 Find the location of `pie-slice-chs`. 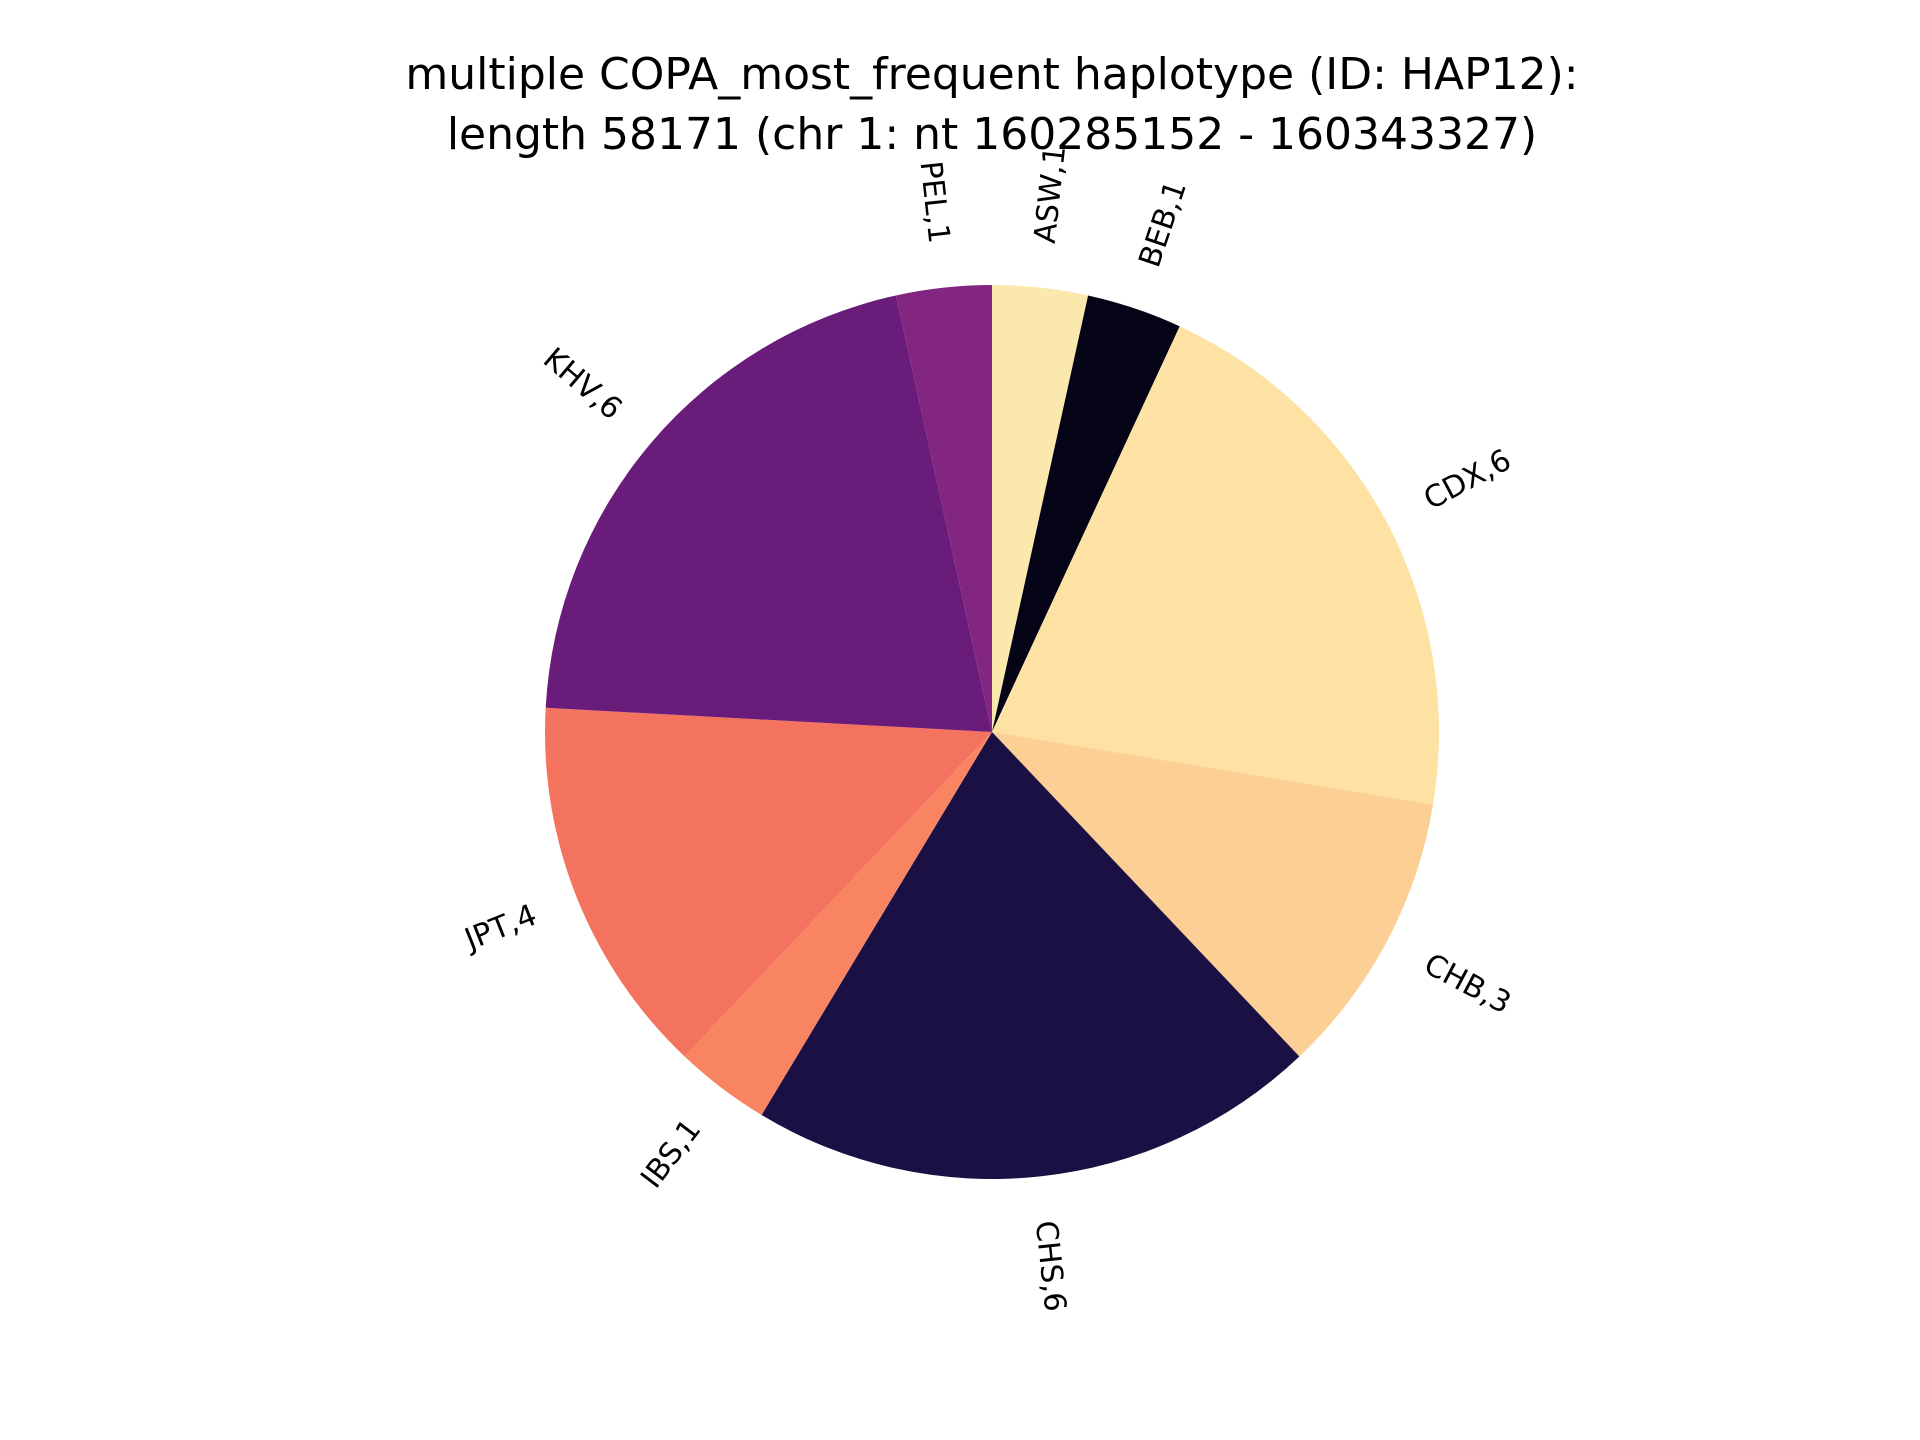

pie-slice-chs is located at coordinates (1030, 955).